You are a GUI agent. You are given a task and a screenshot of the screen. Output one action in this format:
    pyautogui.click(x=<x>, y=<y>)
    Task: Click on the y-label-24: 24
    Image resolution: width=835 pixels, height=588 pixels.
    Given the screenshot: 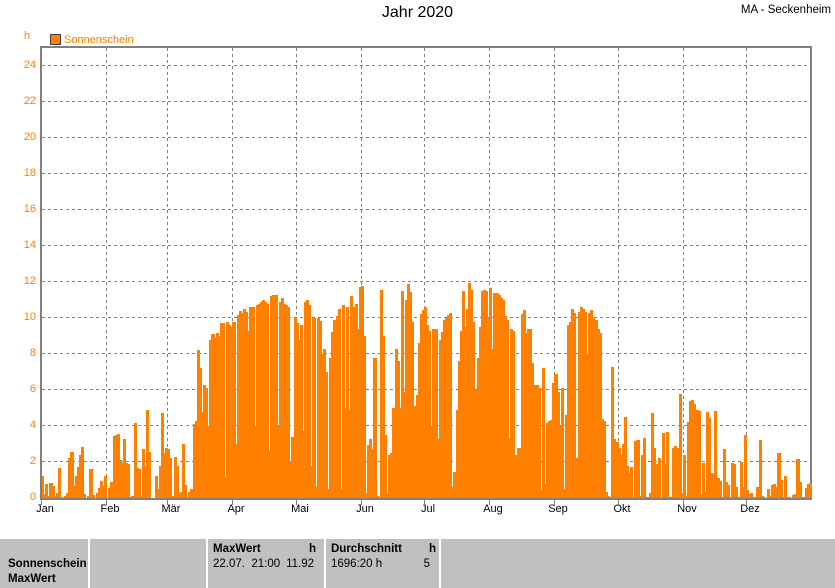 What is the action you would take?
    pyautogui.click(x=29, y=65)
    